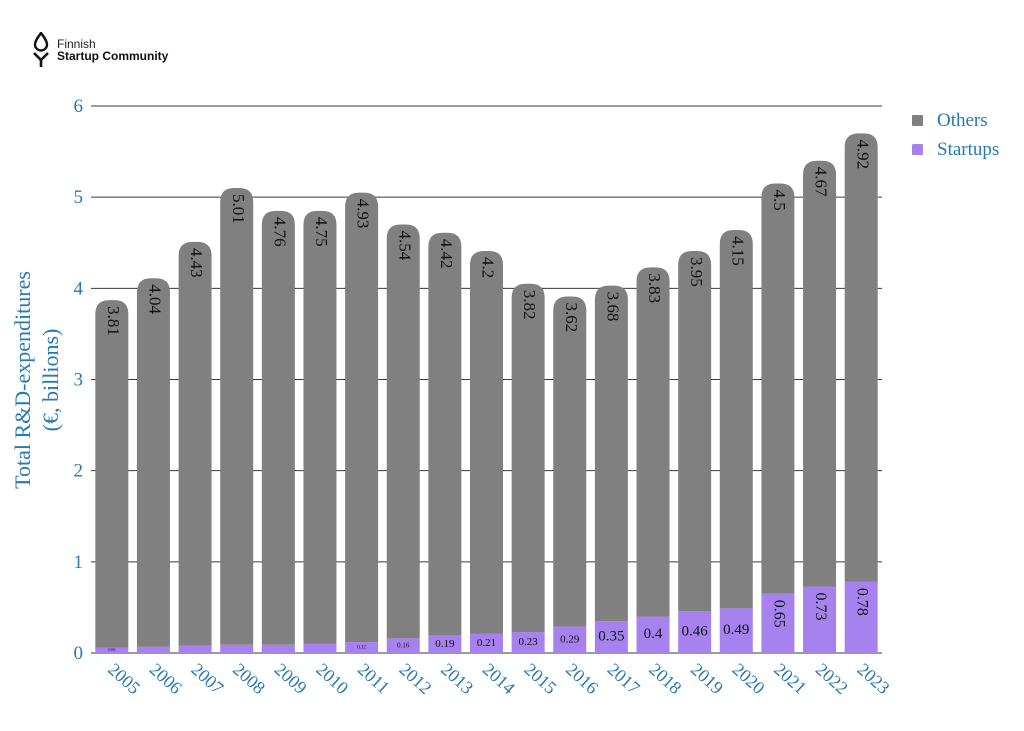 The height and width of the screenshot is (731, 1024). I want to click on chart-legend: Others Startups, so click(955, 135).